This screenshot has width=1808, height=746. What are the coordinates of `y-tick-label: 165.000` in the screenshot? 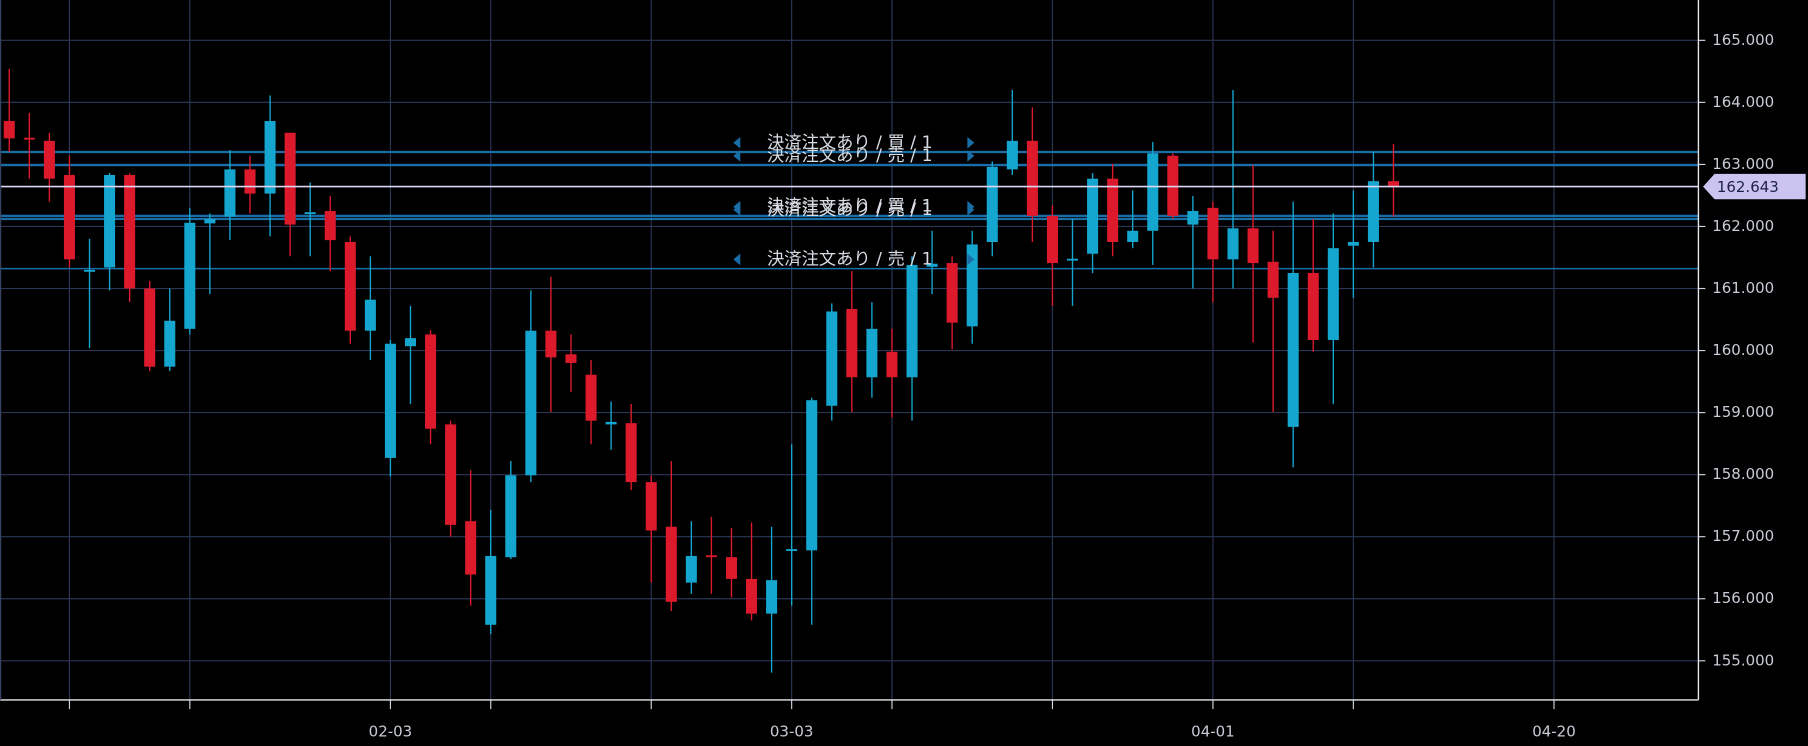 It's located at (1743, 40).